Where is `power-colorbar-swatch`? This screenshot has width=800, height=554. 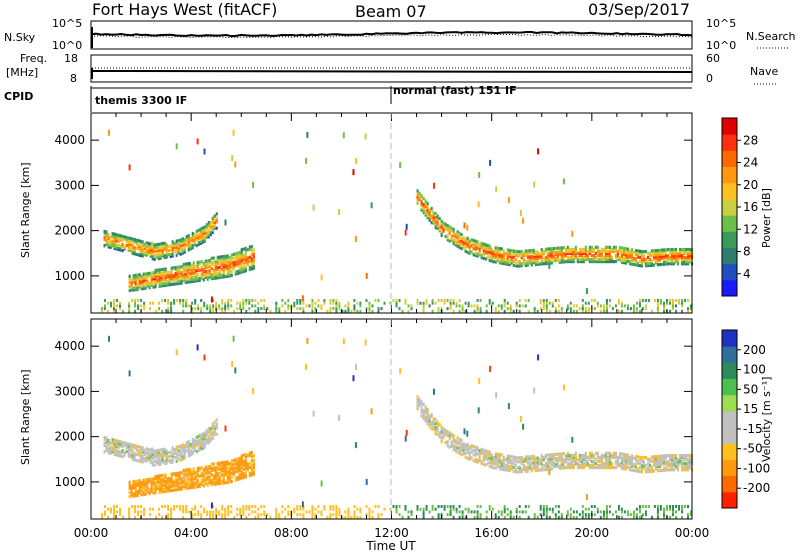 power-colorbar-swatch is located at coordinates (729, 191).